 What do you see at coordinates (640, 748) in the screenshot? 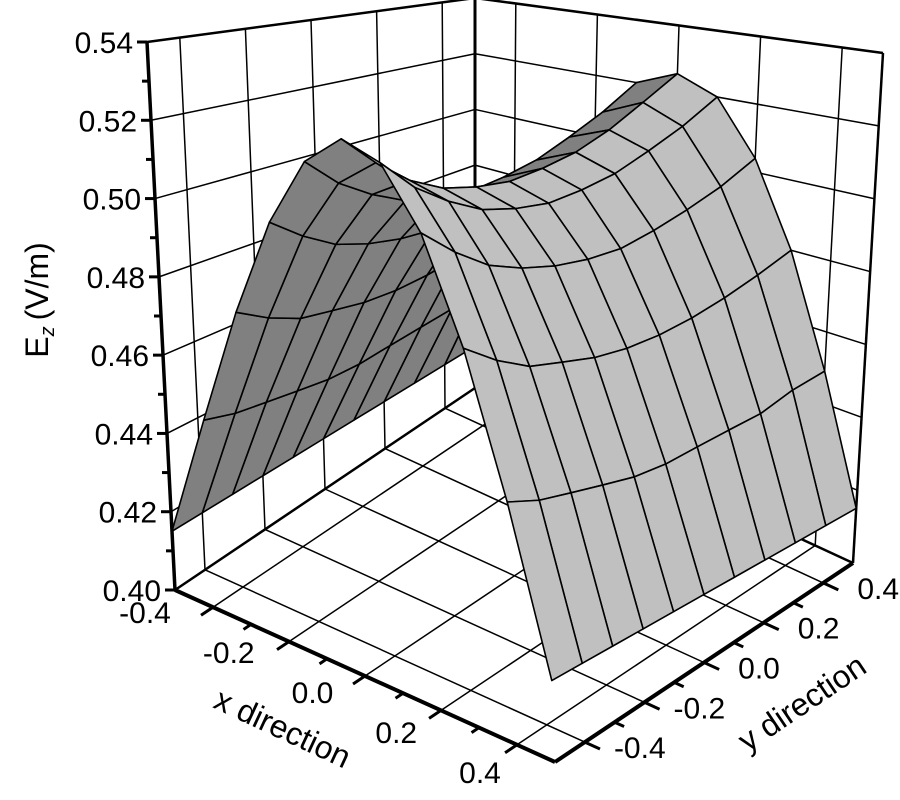
I see `y-tick-label: -0.4` at bounding box center [640, 748].